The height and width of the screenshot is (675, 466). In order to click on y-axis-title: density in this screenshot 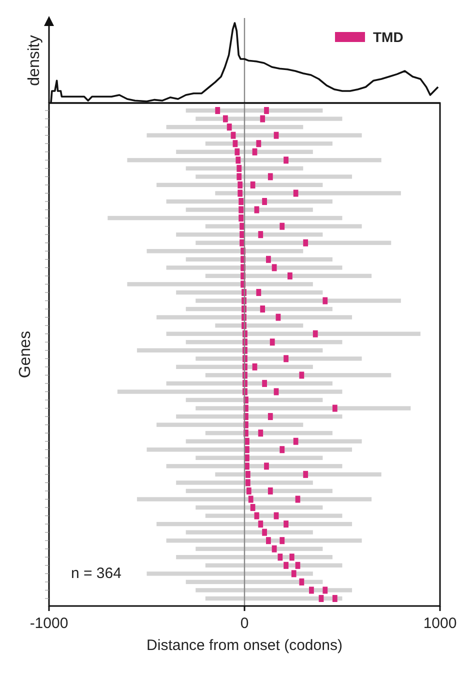, I will do `click(34, 60)`.